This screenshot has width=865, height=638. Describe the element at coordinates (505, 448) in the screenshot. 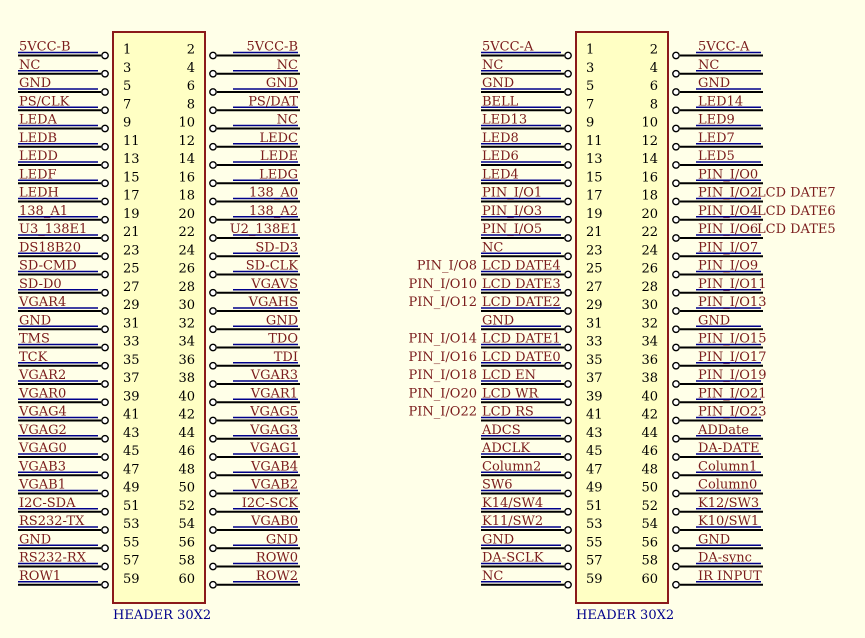

I see `net-label-left: ADCLK` at that location.